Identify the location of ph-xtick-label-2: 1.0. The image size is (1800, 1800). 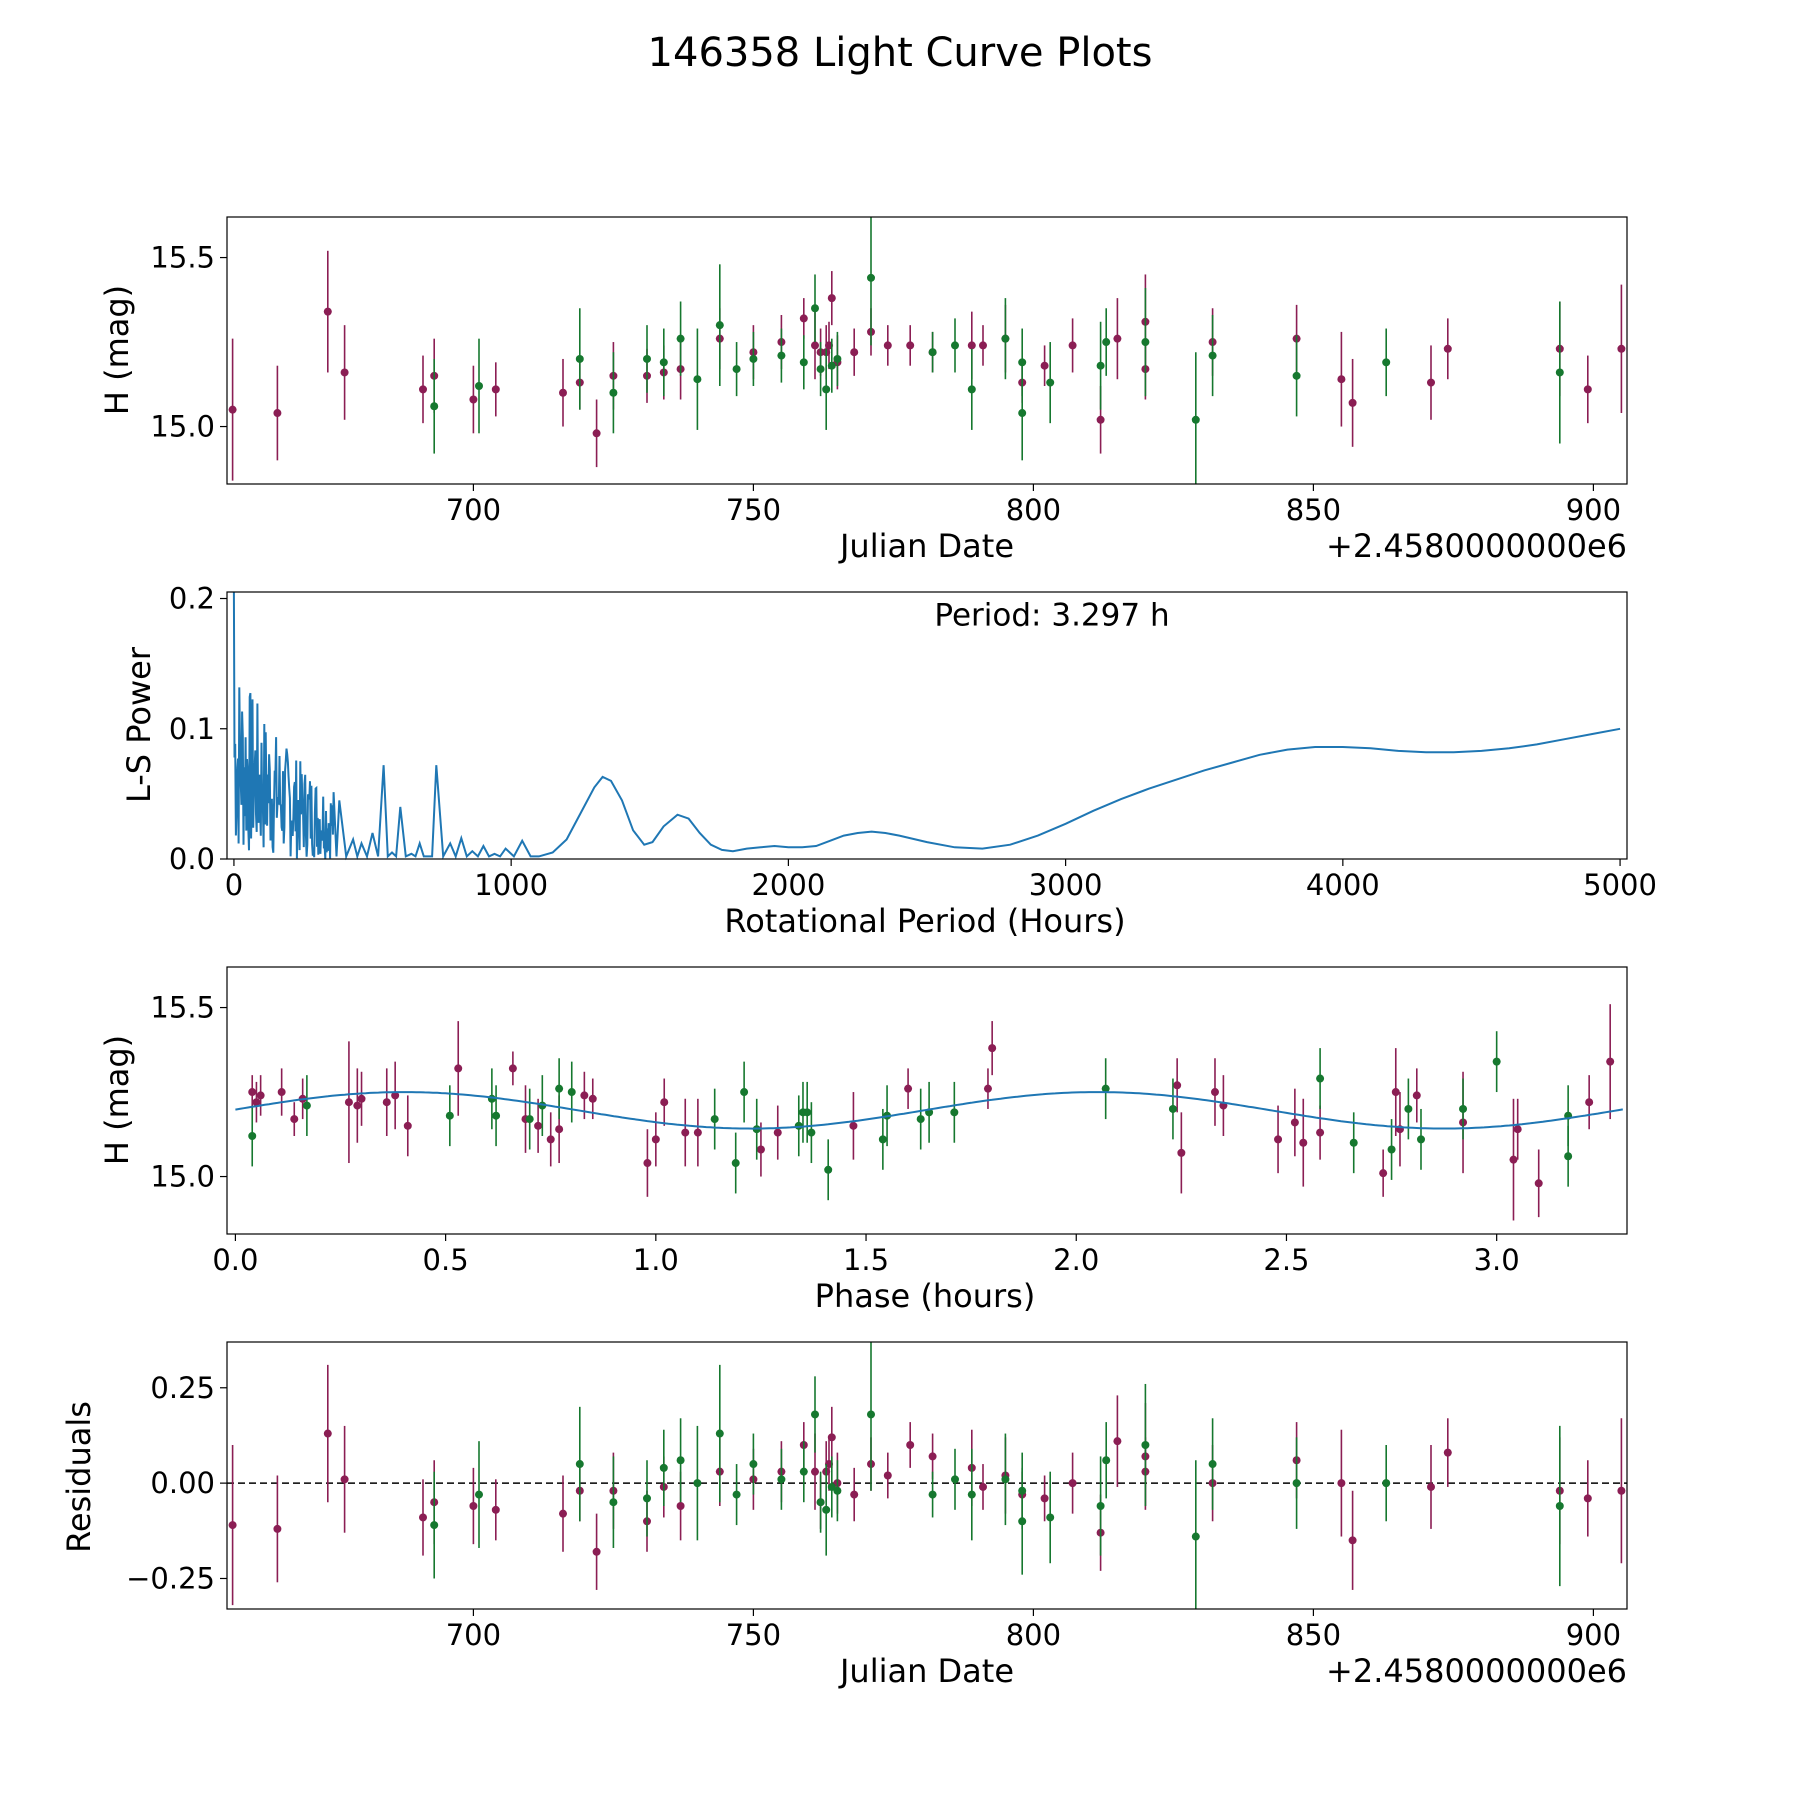
(656, 1260).